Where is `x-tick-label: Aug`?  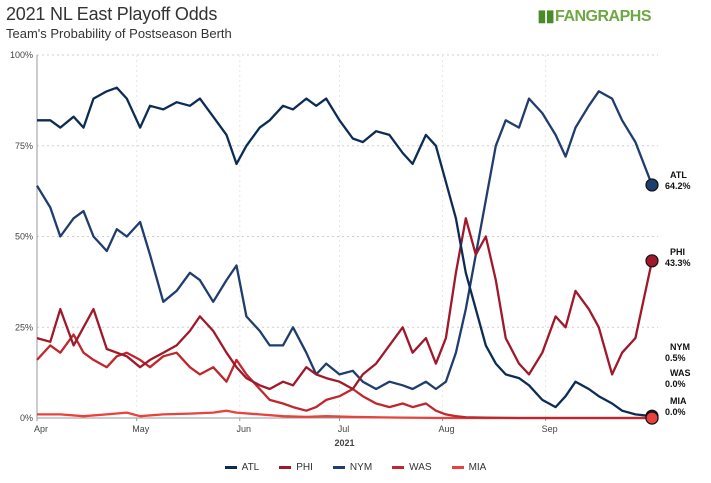 x-tick-label: Aug is located at coordinates (447, 429).